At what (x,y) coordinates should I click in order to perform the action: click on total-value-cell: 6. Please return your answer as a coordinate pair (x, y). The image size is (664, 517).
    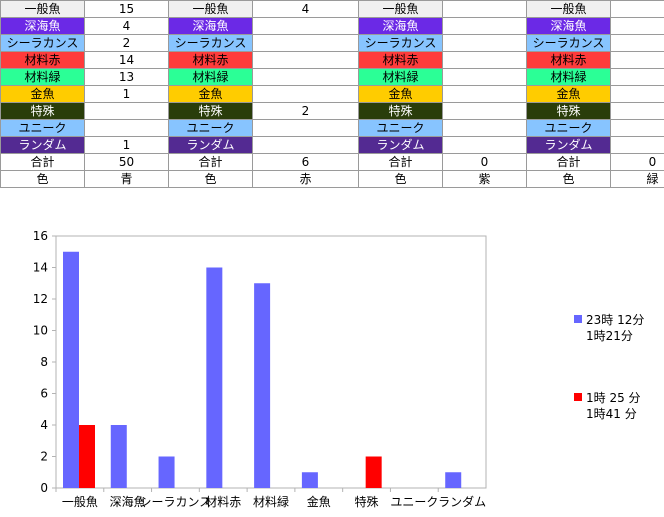
    Looking at the image, I should click on (305, 162).